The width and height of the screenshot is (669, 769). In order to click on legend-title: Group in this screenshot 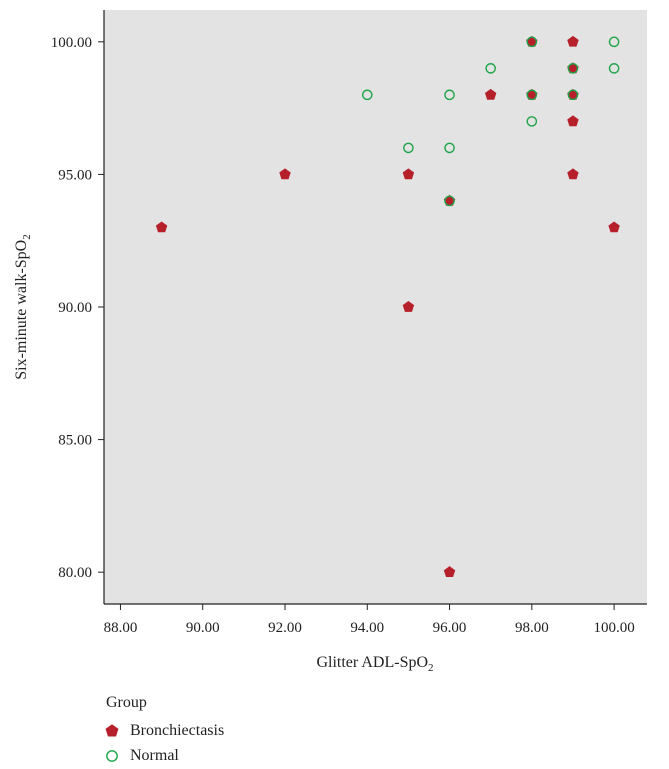, I will do `click(126, 702)`.